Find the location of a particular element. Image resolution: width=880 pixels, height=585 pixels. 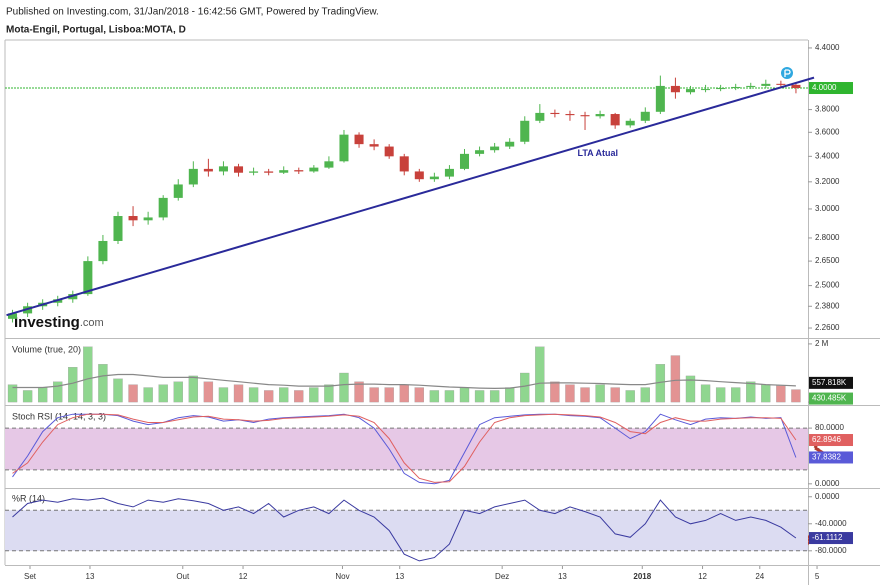

value-box-label: 4.0000 is located at coordinates (824, 87).